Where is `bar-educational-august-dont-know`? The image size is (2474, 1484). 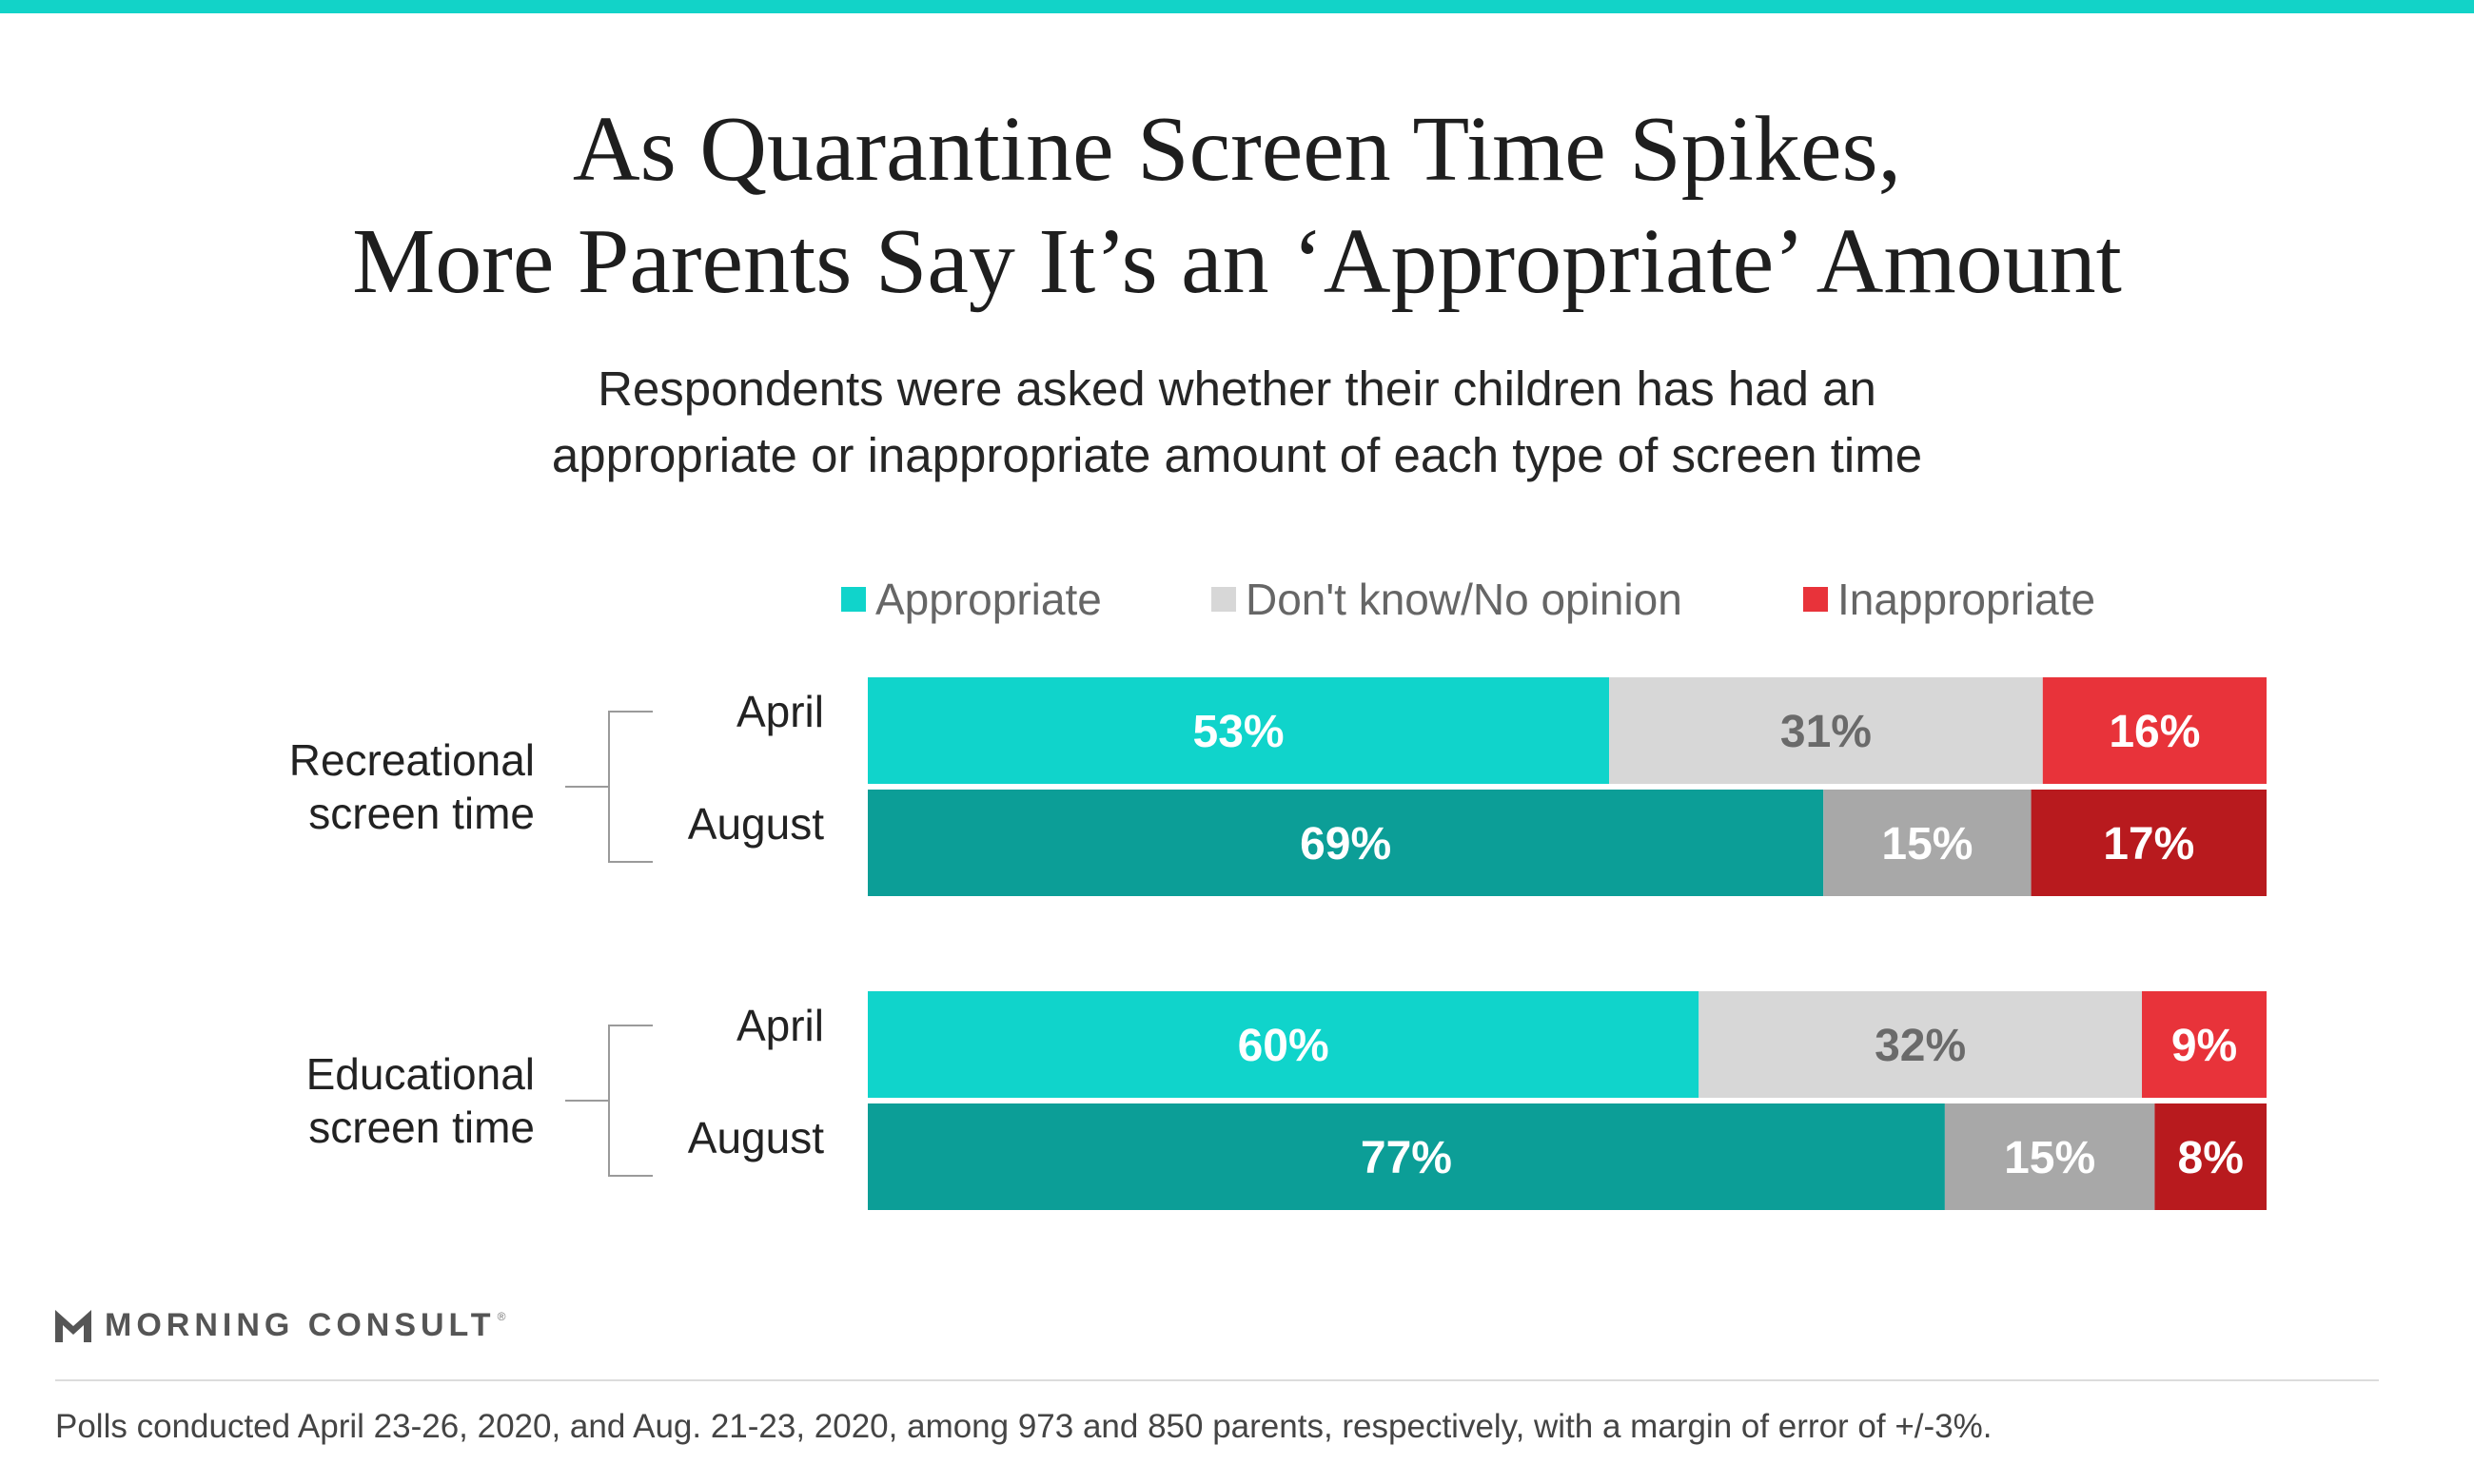 bar-educational-august-dont-know is located at coordinates (2049, 1156).